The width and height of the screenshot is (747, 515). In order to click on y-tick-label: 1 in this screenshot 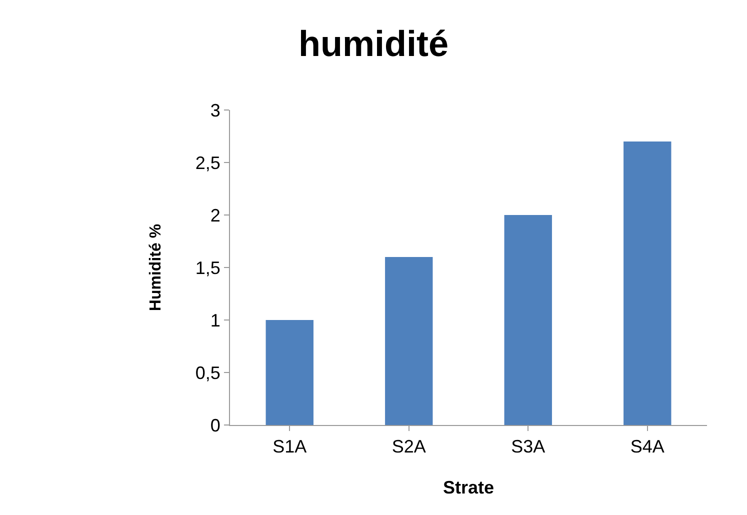, I will do `click(215, 320)`.